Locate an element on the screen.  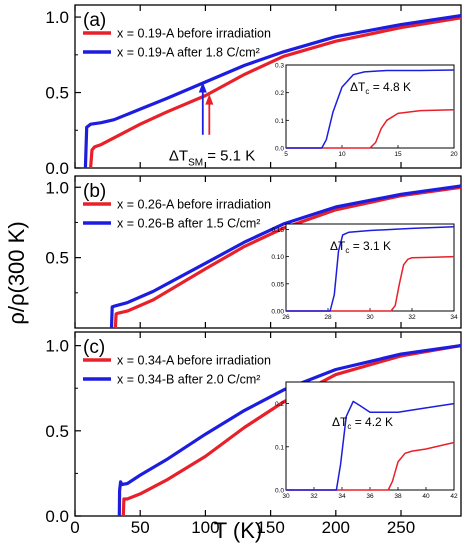
inset-delta-tc-label: ΔTc = 4.2 K is located at coordinates (362, 423).